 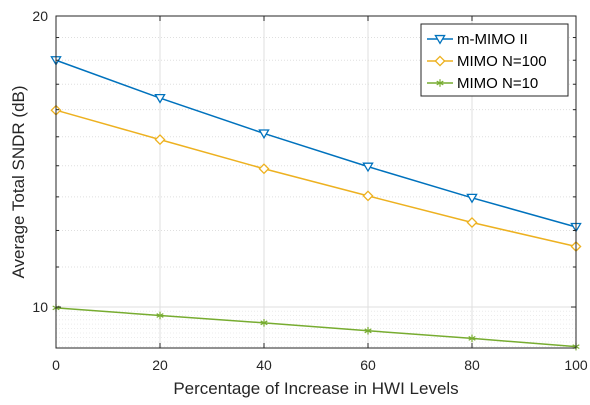 I want to click on x-axis-title: Percentage of Increase in HWI Levels, so click(x=315, y=388).